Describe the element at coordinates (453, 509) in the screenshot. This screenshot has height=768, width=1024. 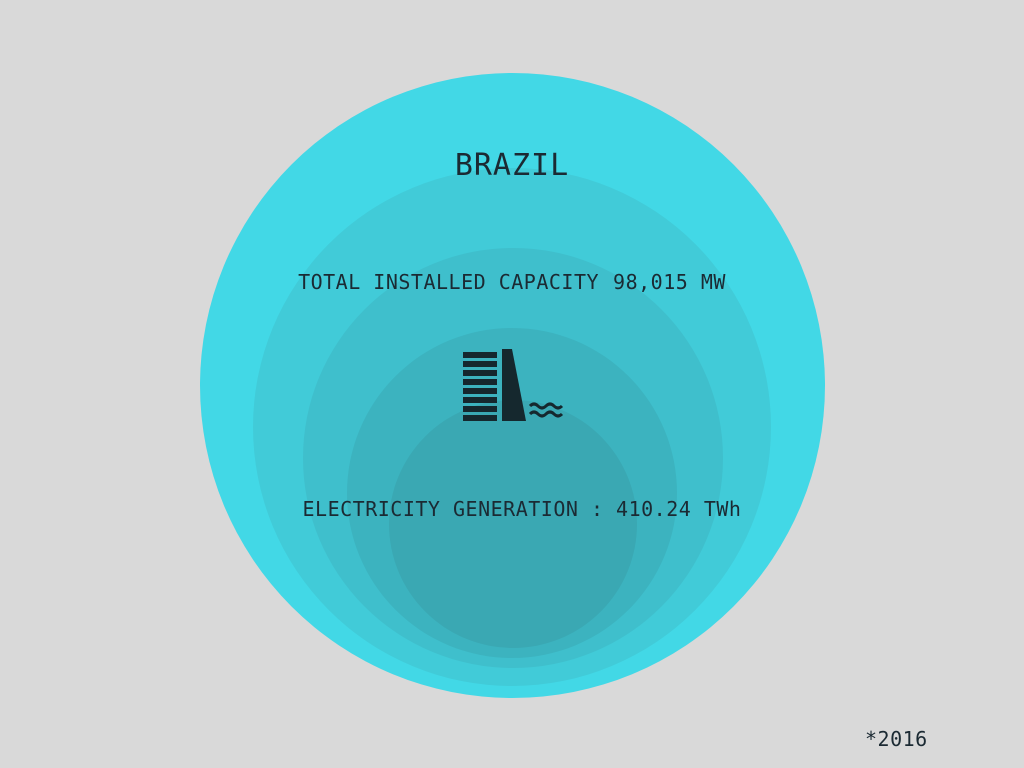
I see `generation-label: ELECTRICITY GENERATION :` at that location.